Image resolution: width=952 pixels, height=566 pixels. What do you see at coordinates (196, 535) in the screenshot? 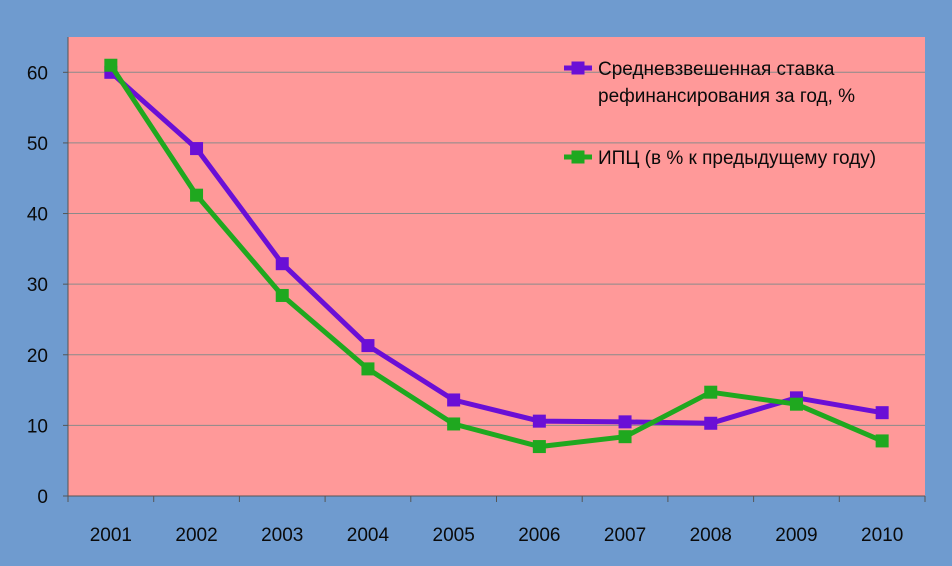
I see `x-tick-label: 2002` at bounding box center [196, 535].